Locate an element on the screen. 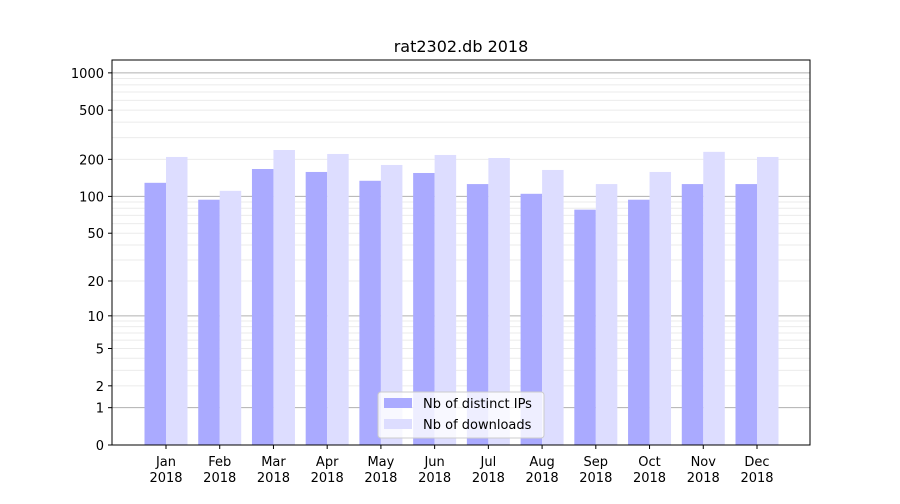  legend-box is located at coordinates (461, 415).